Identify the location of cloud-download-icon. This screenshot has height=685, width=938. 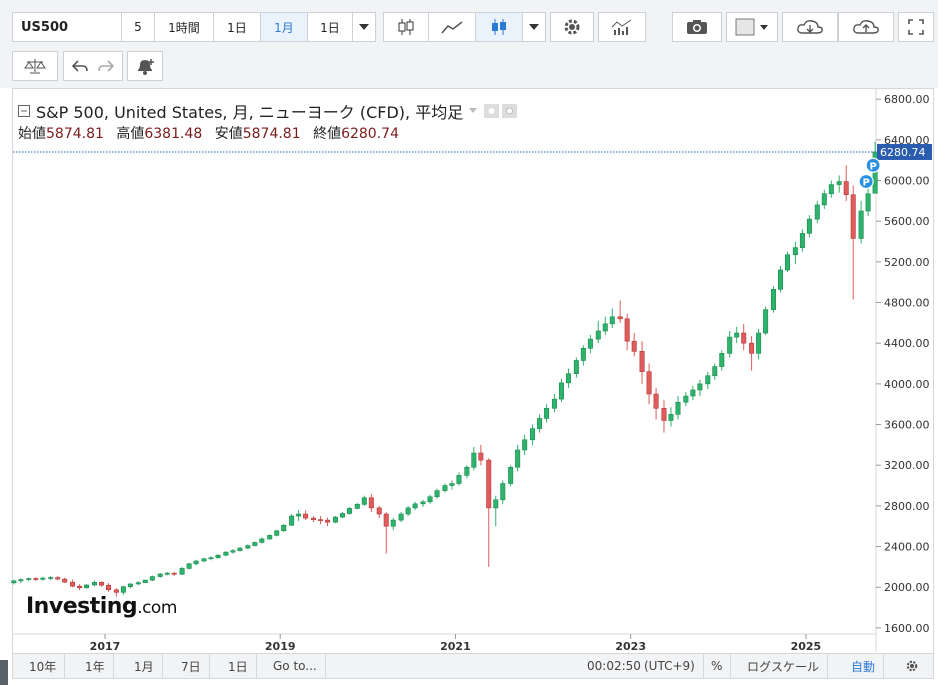
(810, 27).